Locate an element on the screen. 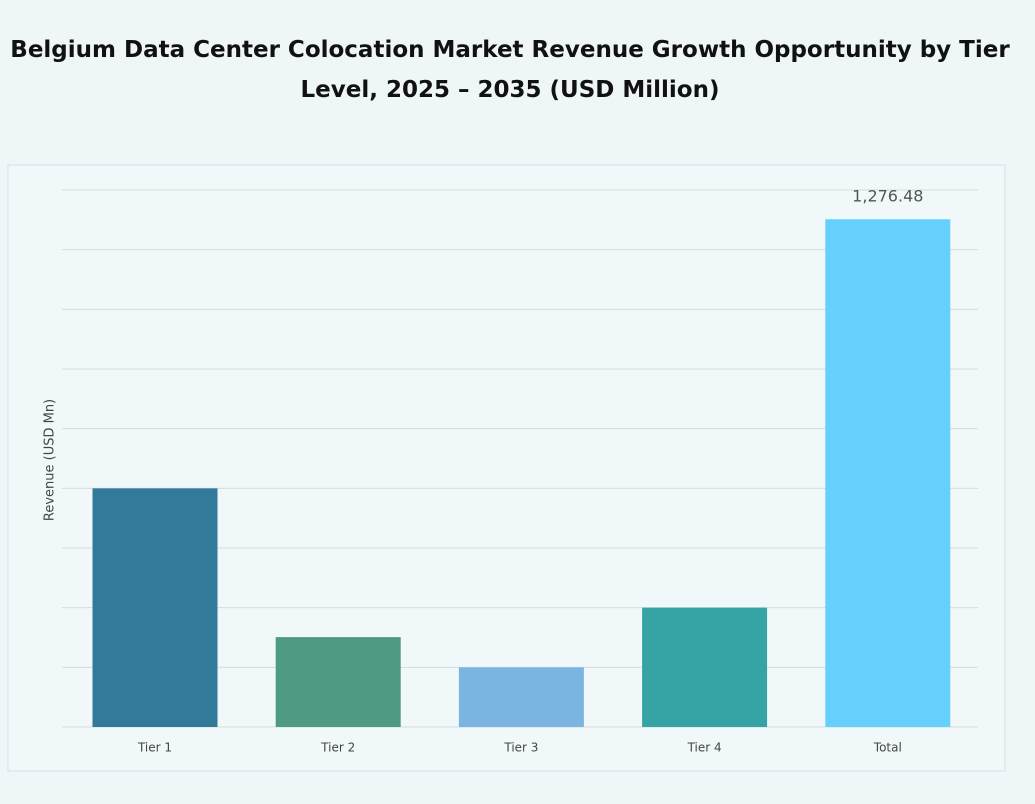 The image size is (1035, 804). x-tick-label: Tier 2 is located at coordinates (337, 748).